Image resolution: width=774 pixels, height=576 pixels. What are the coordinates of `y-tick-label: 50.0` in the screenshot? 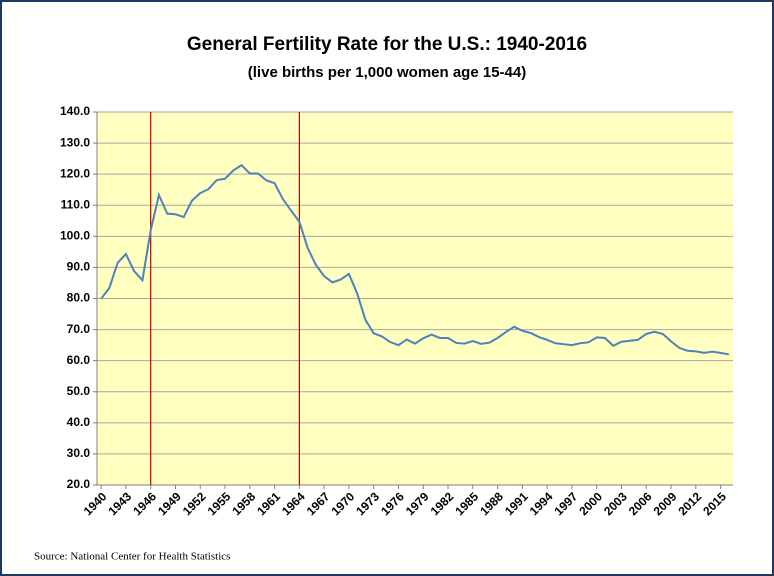 It's located at (79, 391).